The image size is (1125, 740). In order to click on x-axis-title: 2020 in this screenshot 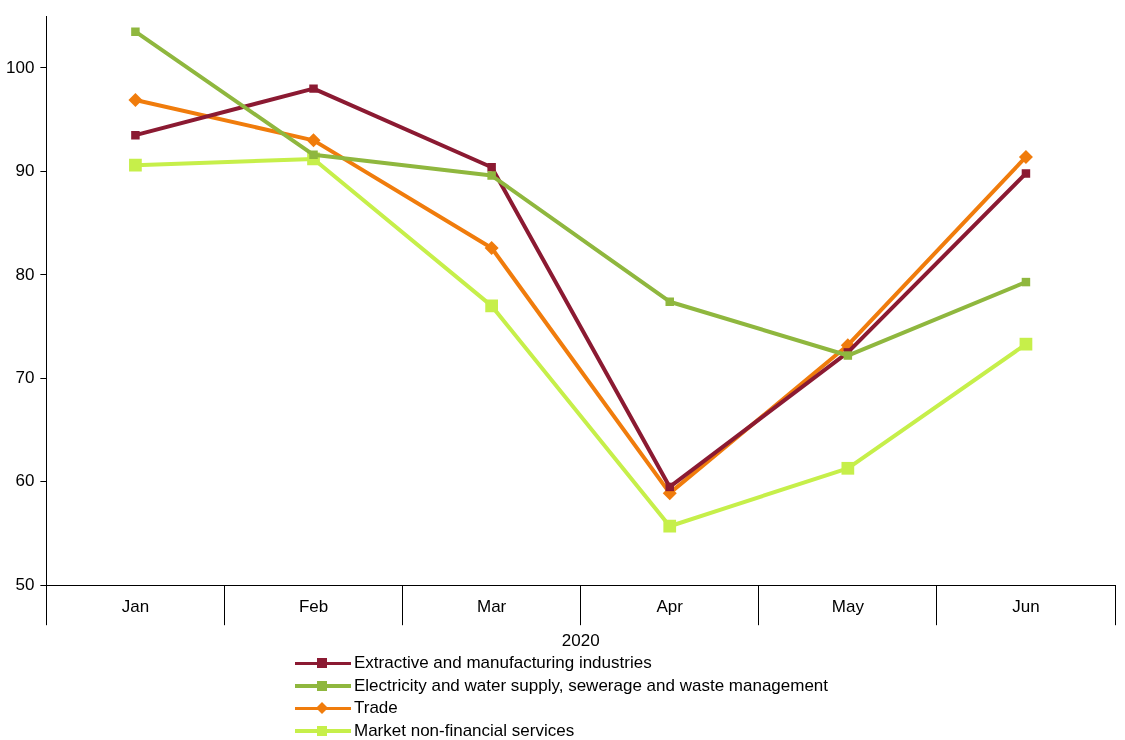, I will do `click(580, 641)`.